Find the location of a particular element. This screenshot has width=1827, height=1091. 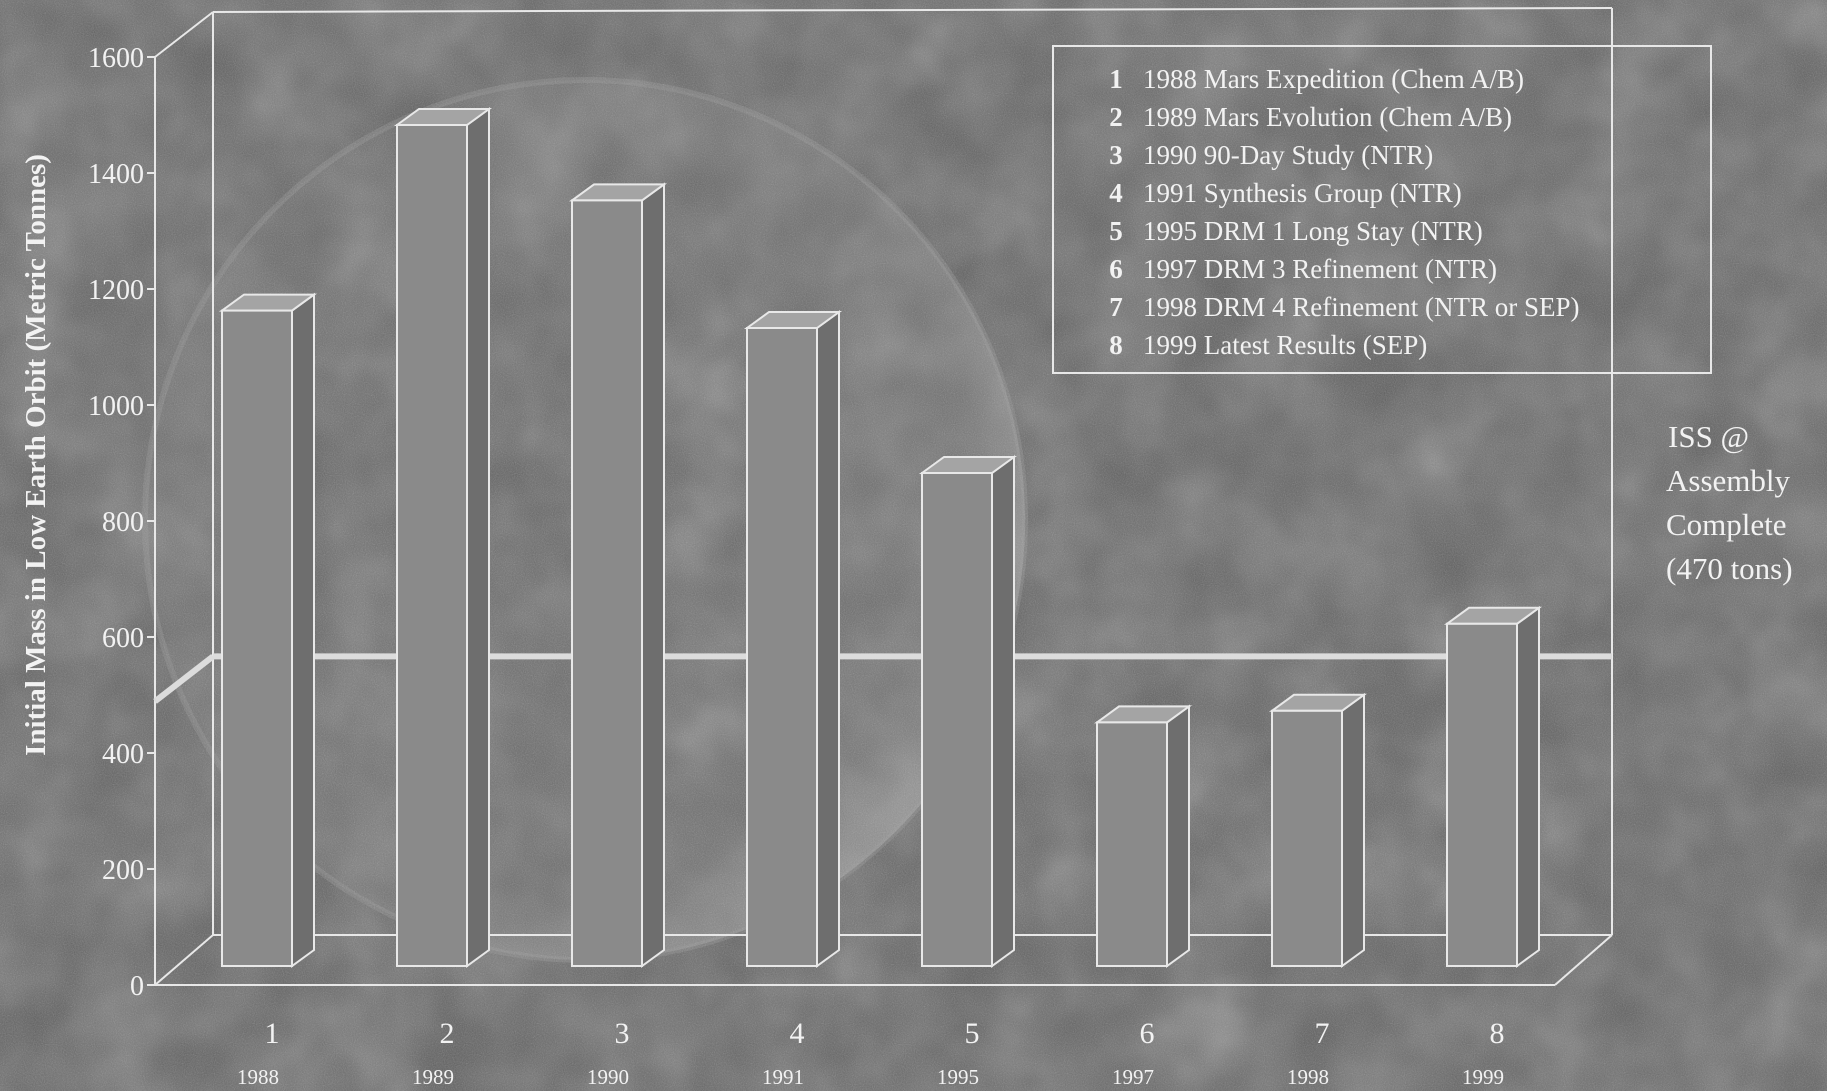

x-year-label: 1997 is located at coordinates (1133, 1077).